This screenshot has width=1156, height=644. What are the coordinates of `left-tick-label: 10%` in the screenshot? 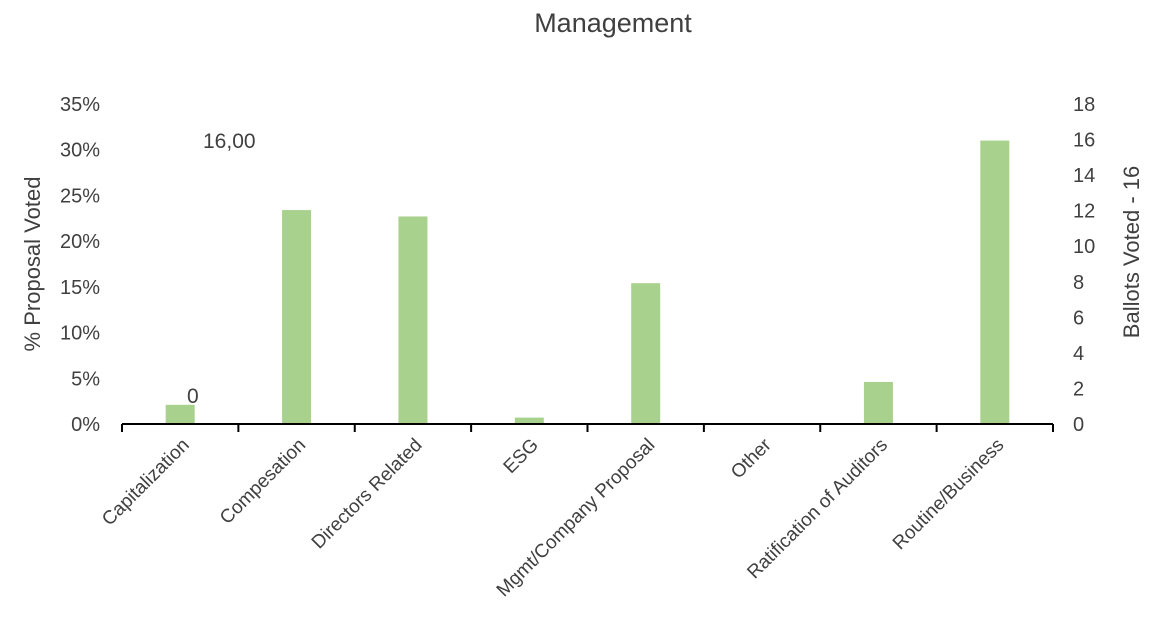 It's located at (80, 334).